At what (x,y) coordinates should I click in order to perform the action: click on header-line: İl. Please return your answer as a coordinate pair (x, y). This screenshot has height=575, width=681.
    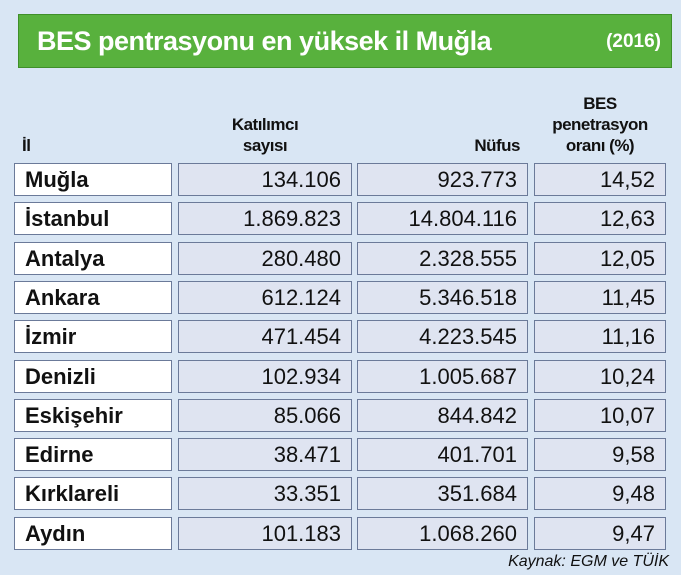
    Looking at the image, I should click on (26, 145).